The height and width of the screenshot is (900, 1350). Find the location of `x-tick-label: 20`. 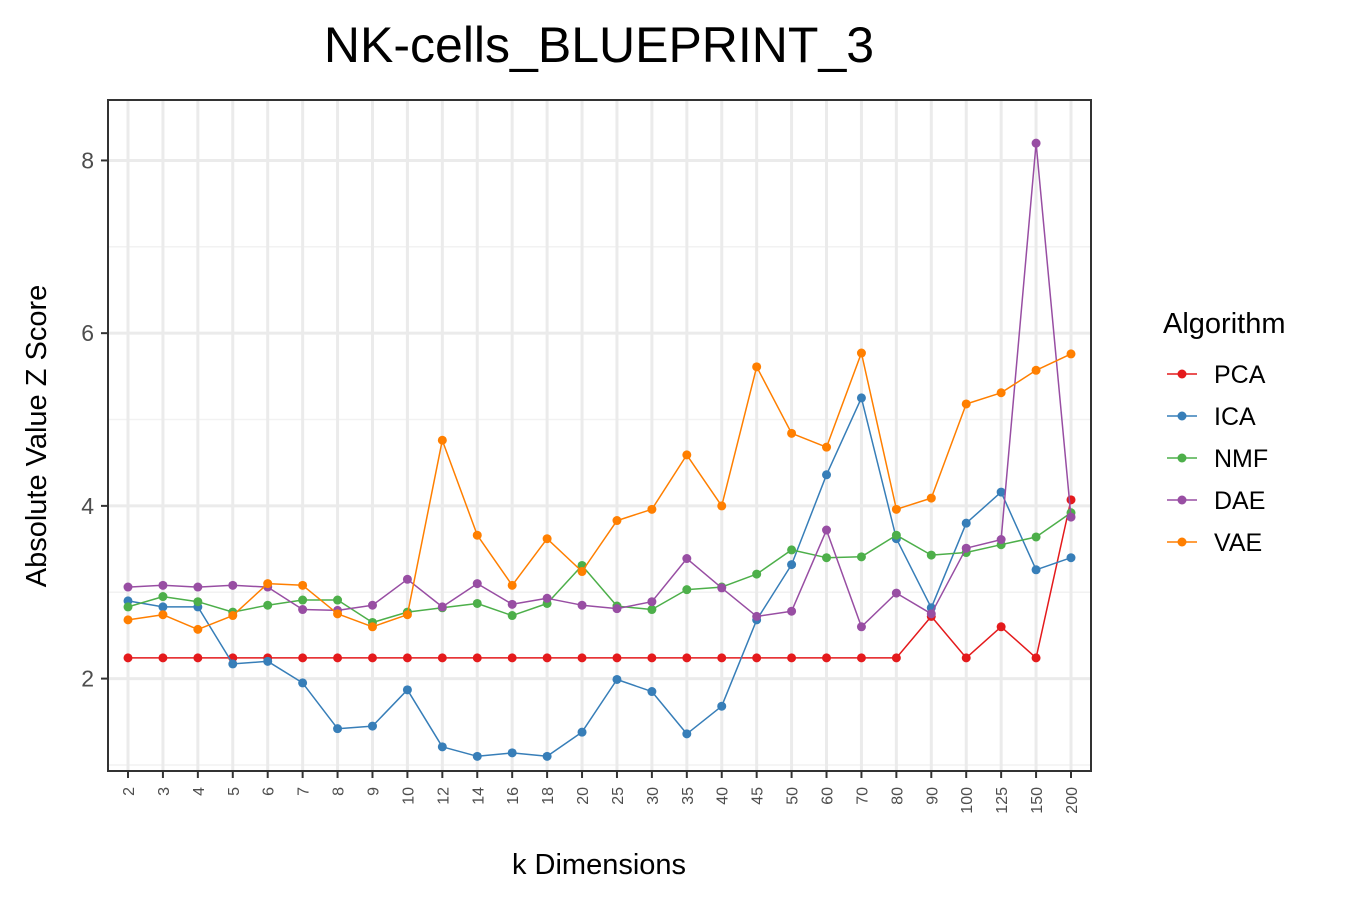

x-tick-label: 20 is located at coordinates (583, 796).